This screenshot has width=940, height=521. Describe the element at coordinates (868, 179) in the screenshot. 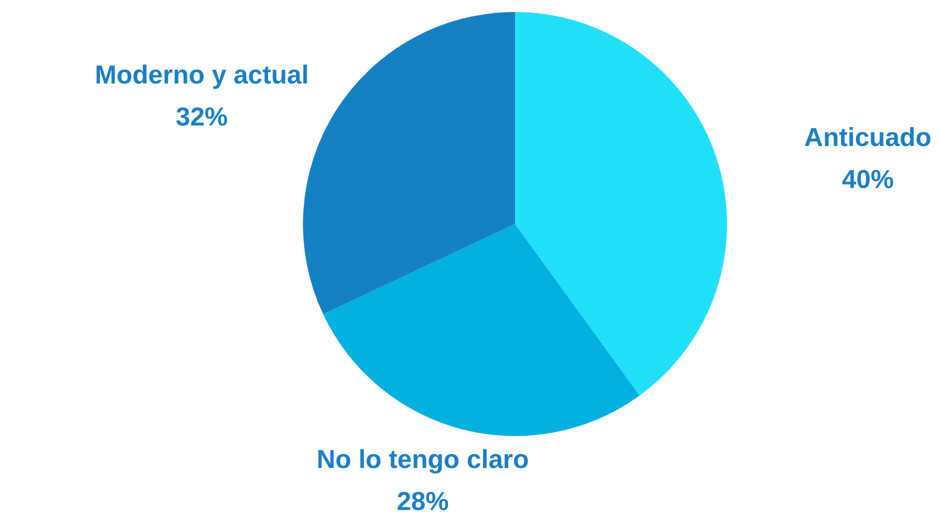

I see `data-label: 40%` at that location.